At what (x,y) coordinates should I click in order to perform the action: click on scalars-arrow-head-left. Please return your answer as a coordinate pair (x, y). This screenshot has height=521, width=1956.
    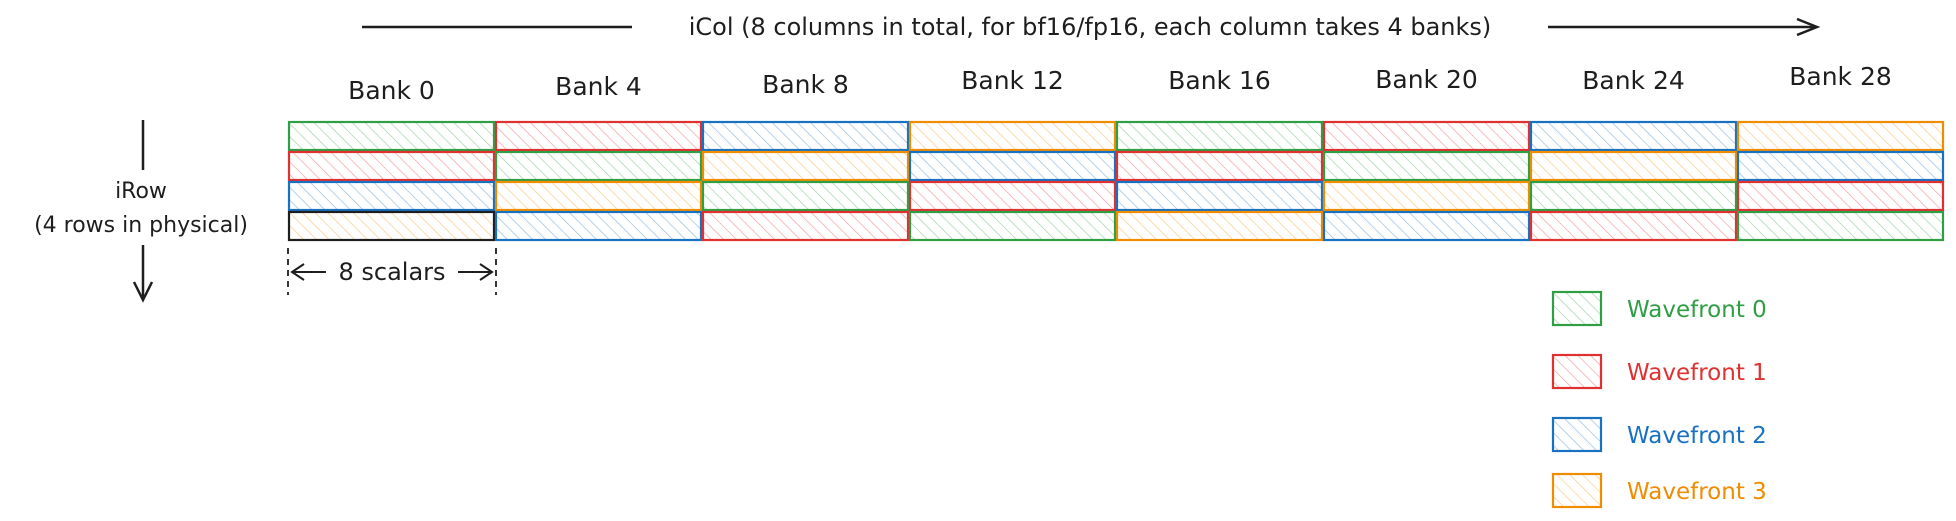
    Looking at the image, I should click on (297, 272).